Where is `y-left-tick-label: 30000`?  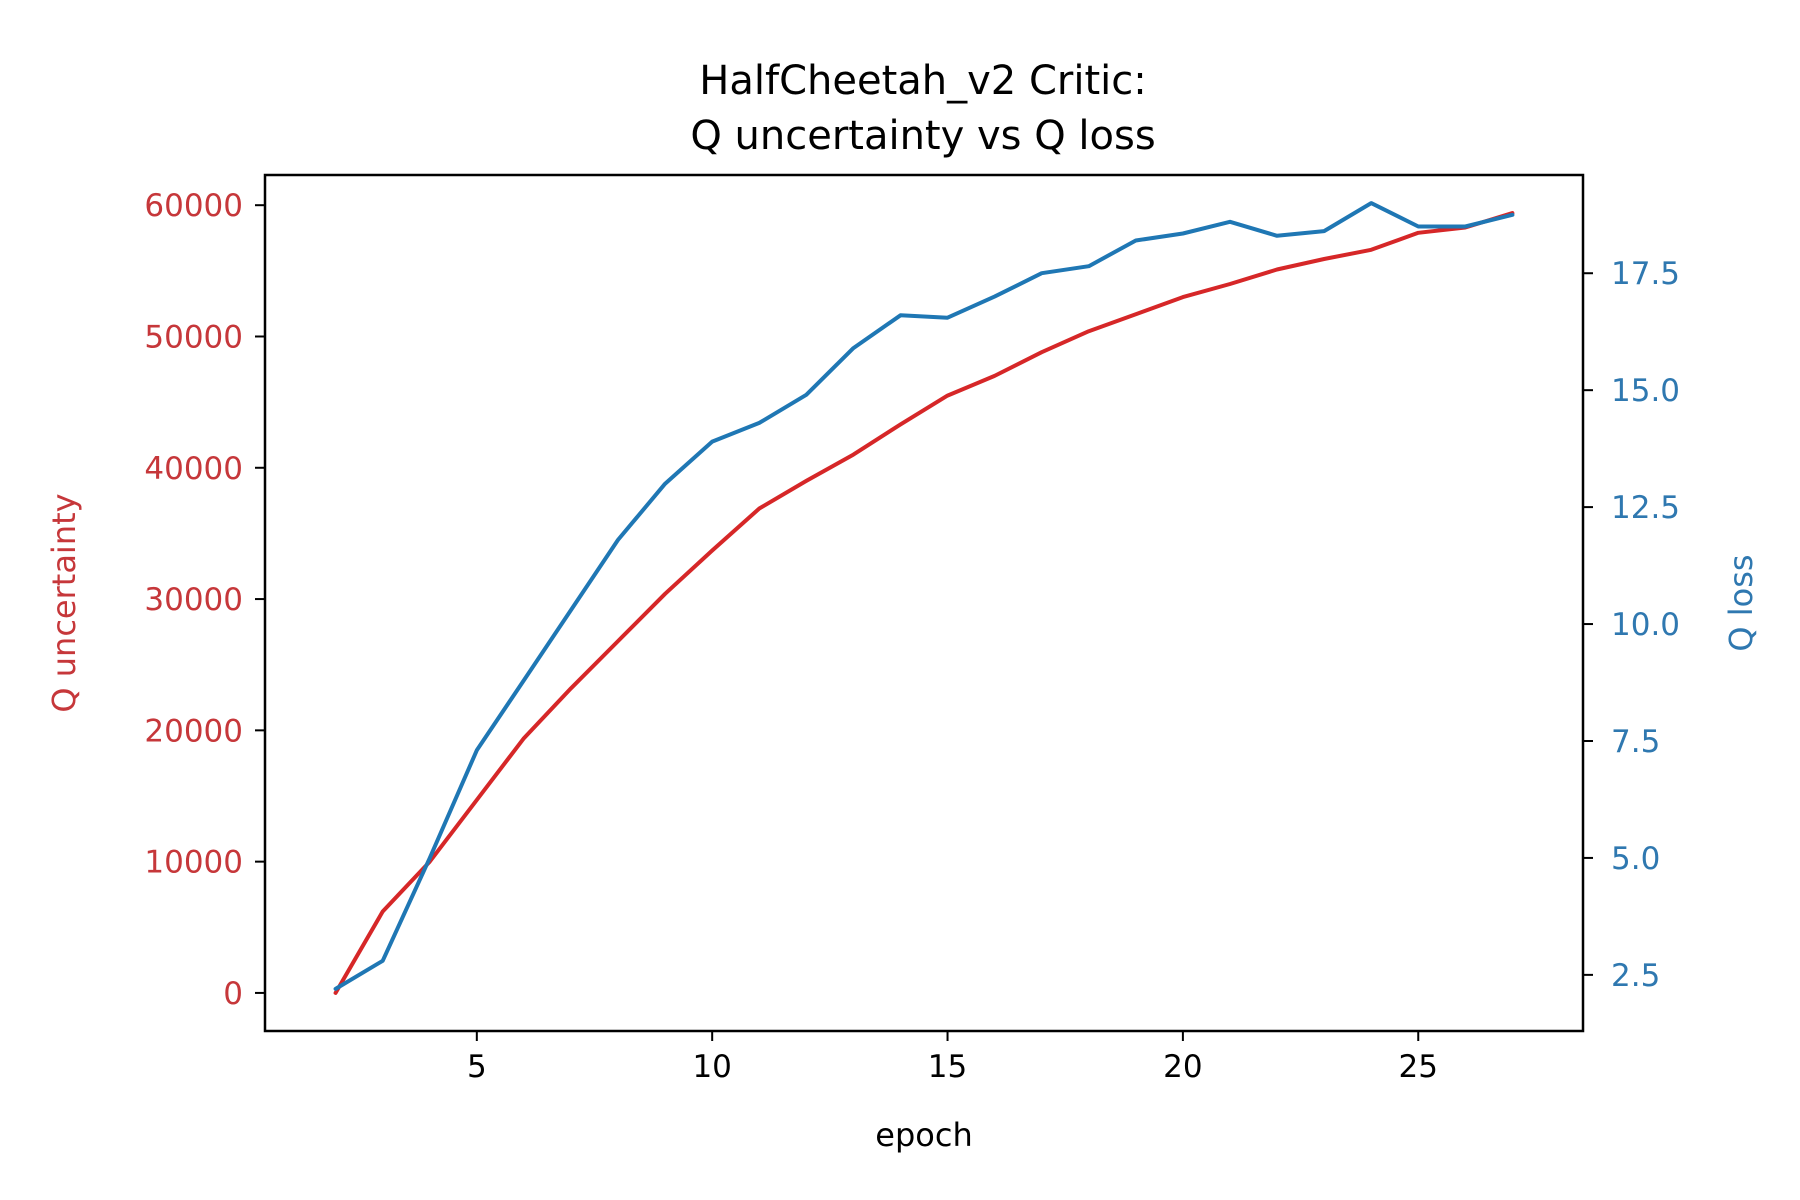
y-left-tick-label: 30000 is located at coordinates (193, 600).